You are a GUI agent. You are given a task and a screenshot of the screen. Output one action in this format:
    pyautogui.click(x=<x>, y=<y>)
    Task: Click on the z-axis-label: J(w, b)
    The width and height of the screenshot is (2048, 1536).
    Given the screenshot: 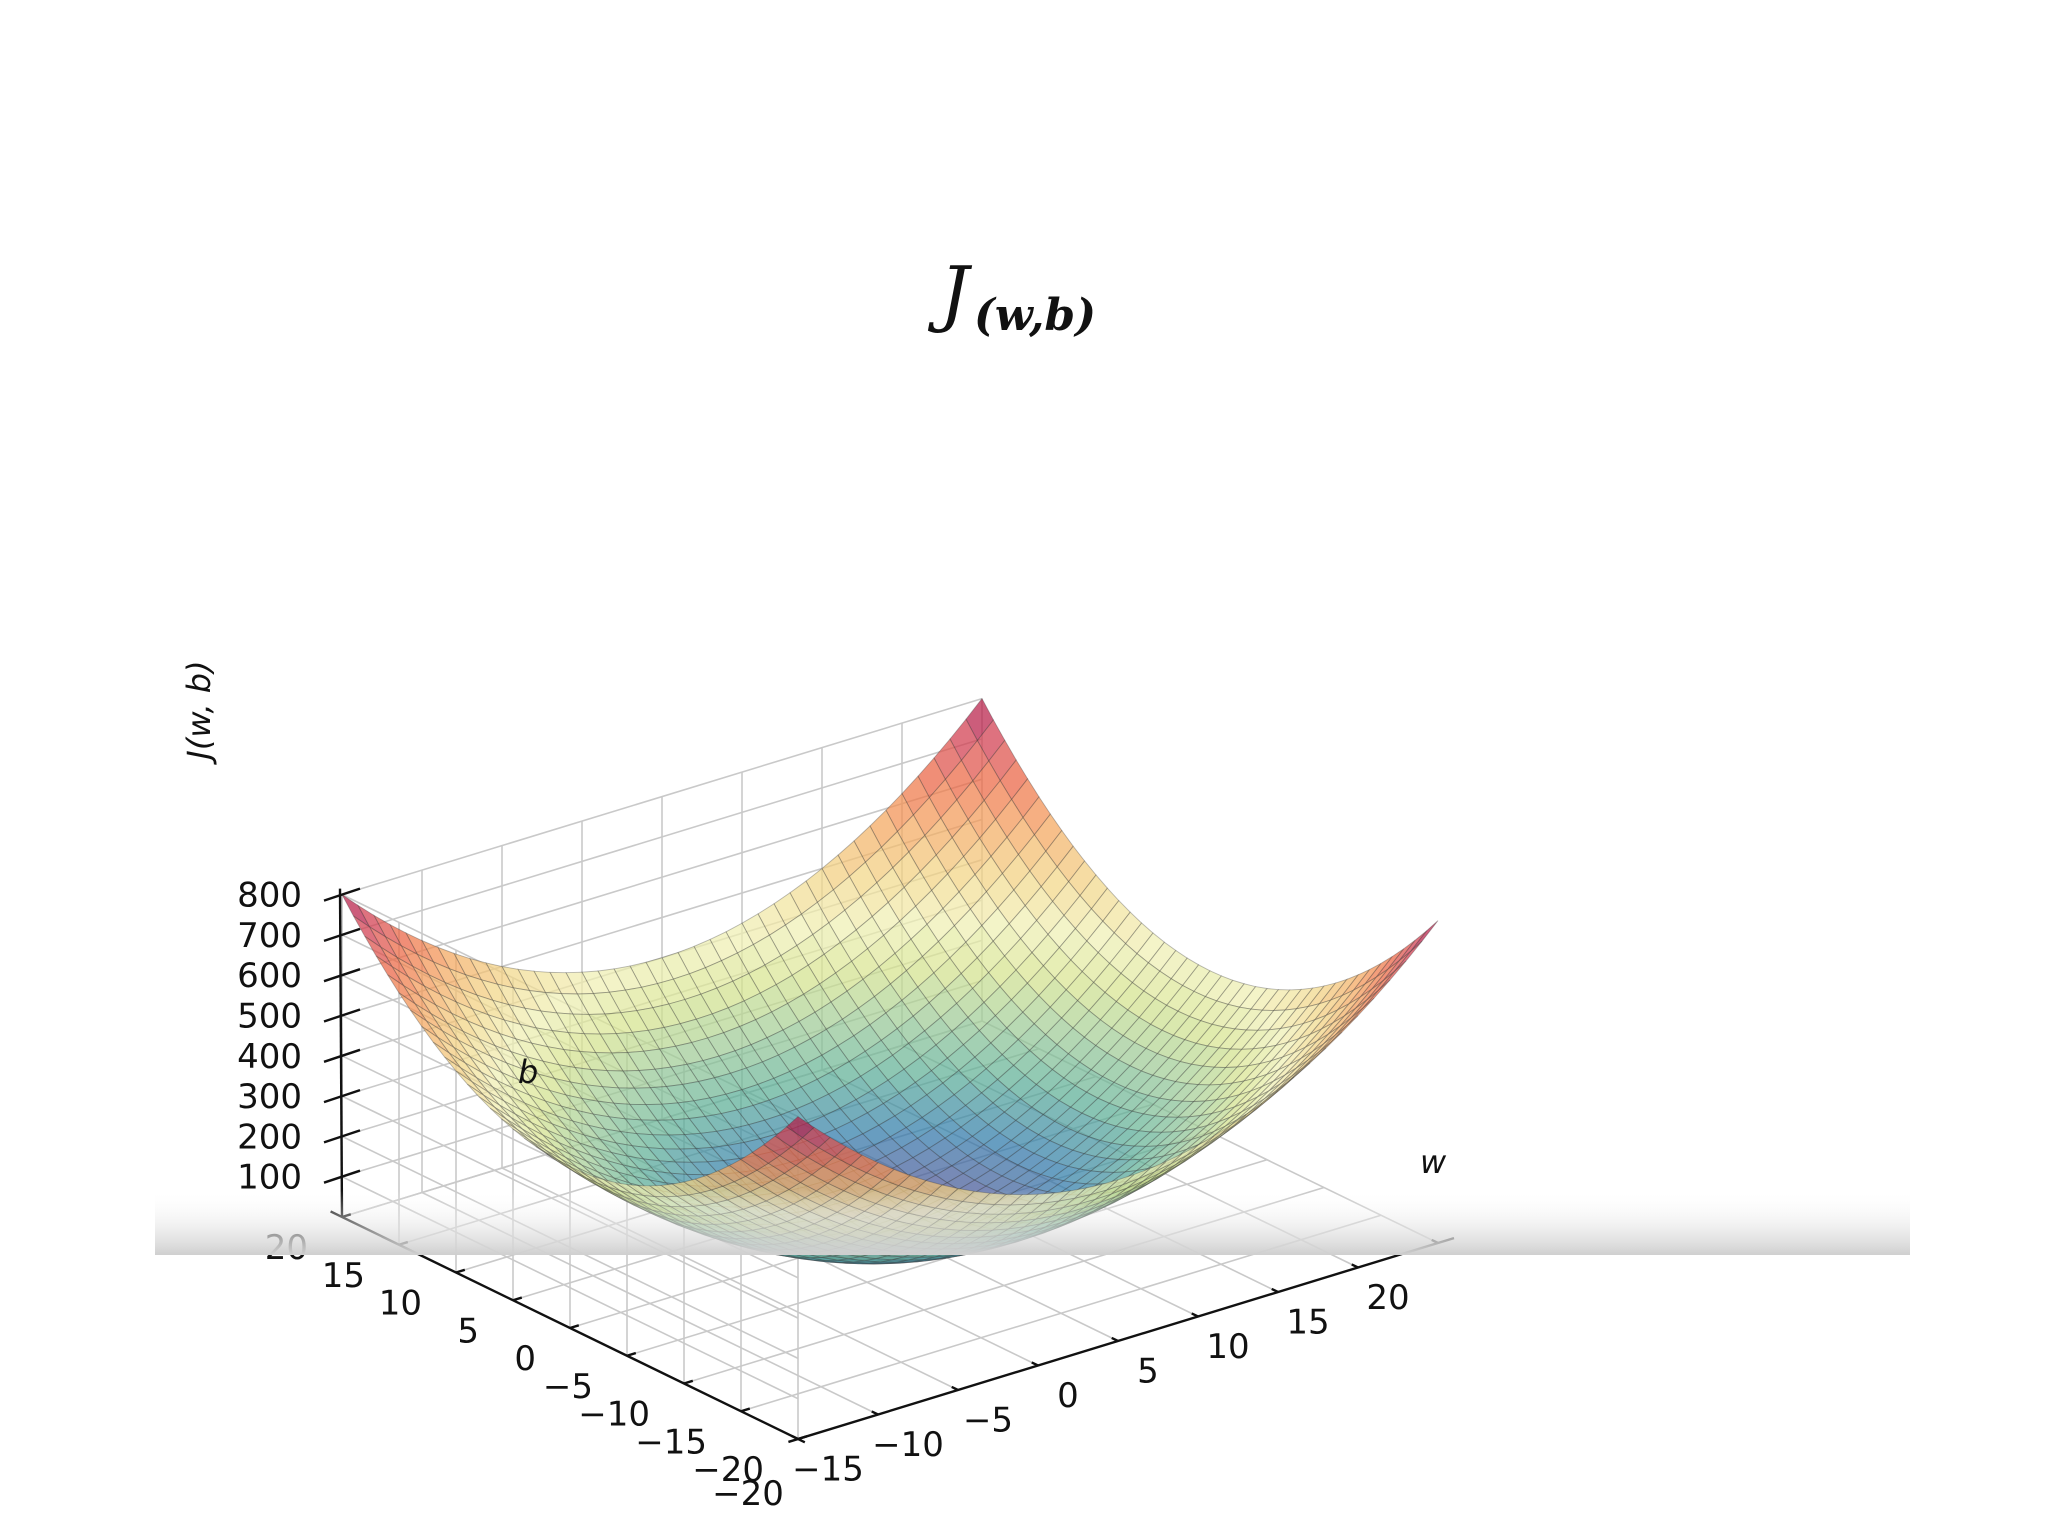 What is the action you would take?
    pyautogui.click(x=199, y=712)
    